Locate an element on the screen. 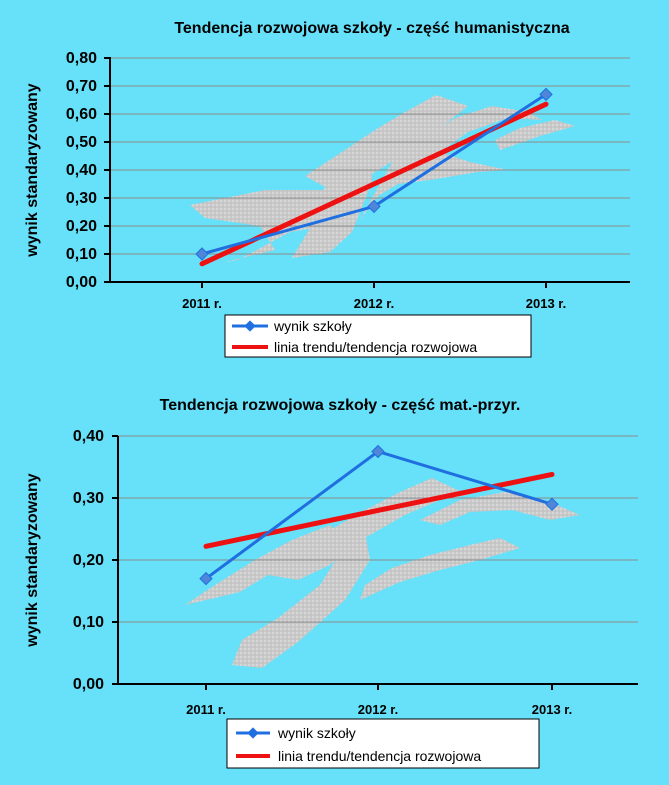 The width and height of the screenshot is (669, 785). chart1-legend-trend-label: linia trendu/tendencja rozwojowa is located at coordinates (375, 347).